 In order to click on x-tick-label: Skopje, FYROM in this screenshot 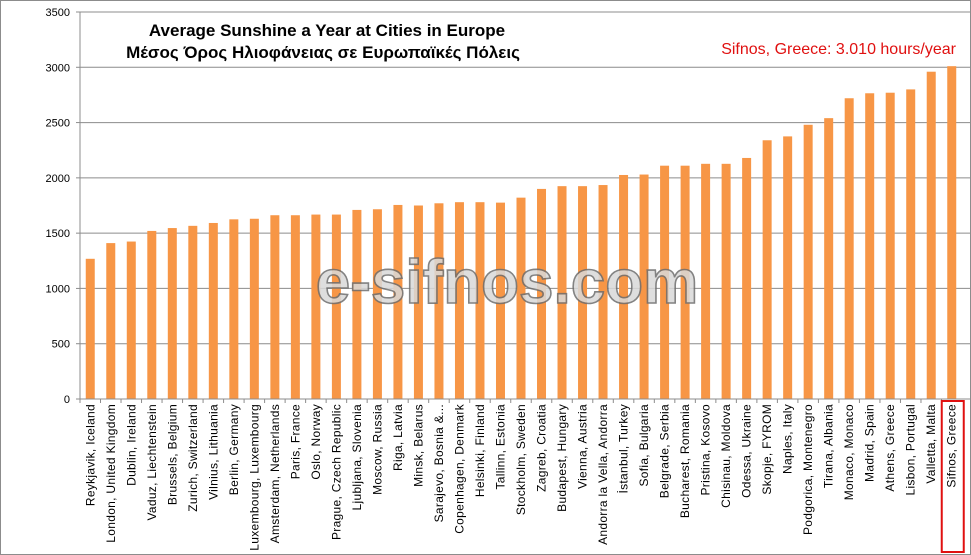, I will do `click(767, 449)`.